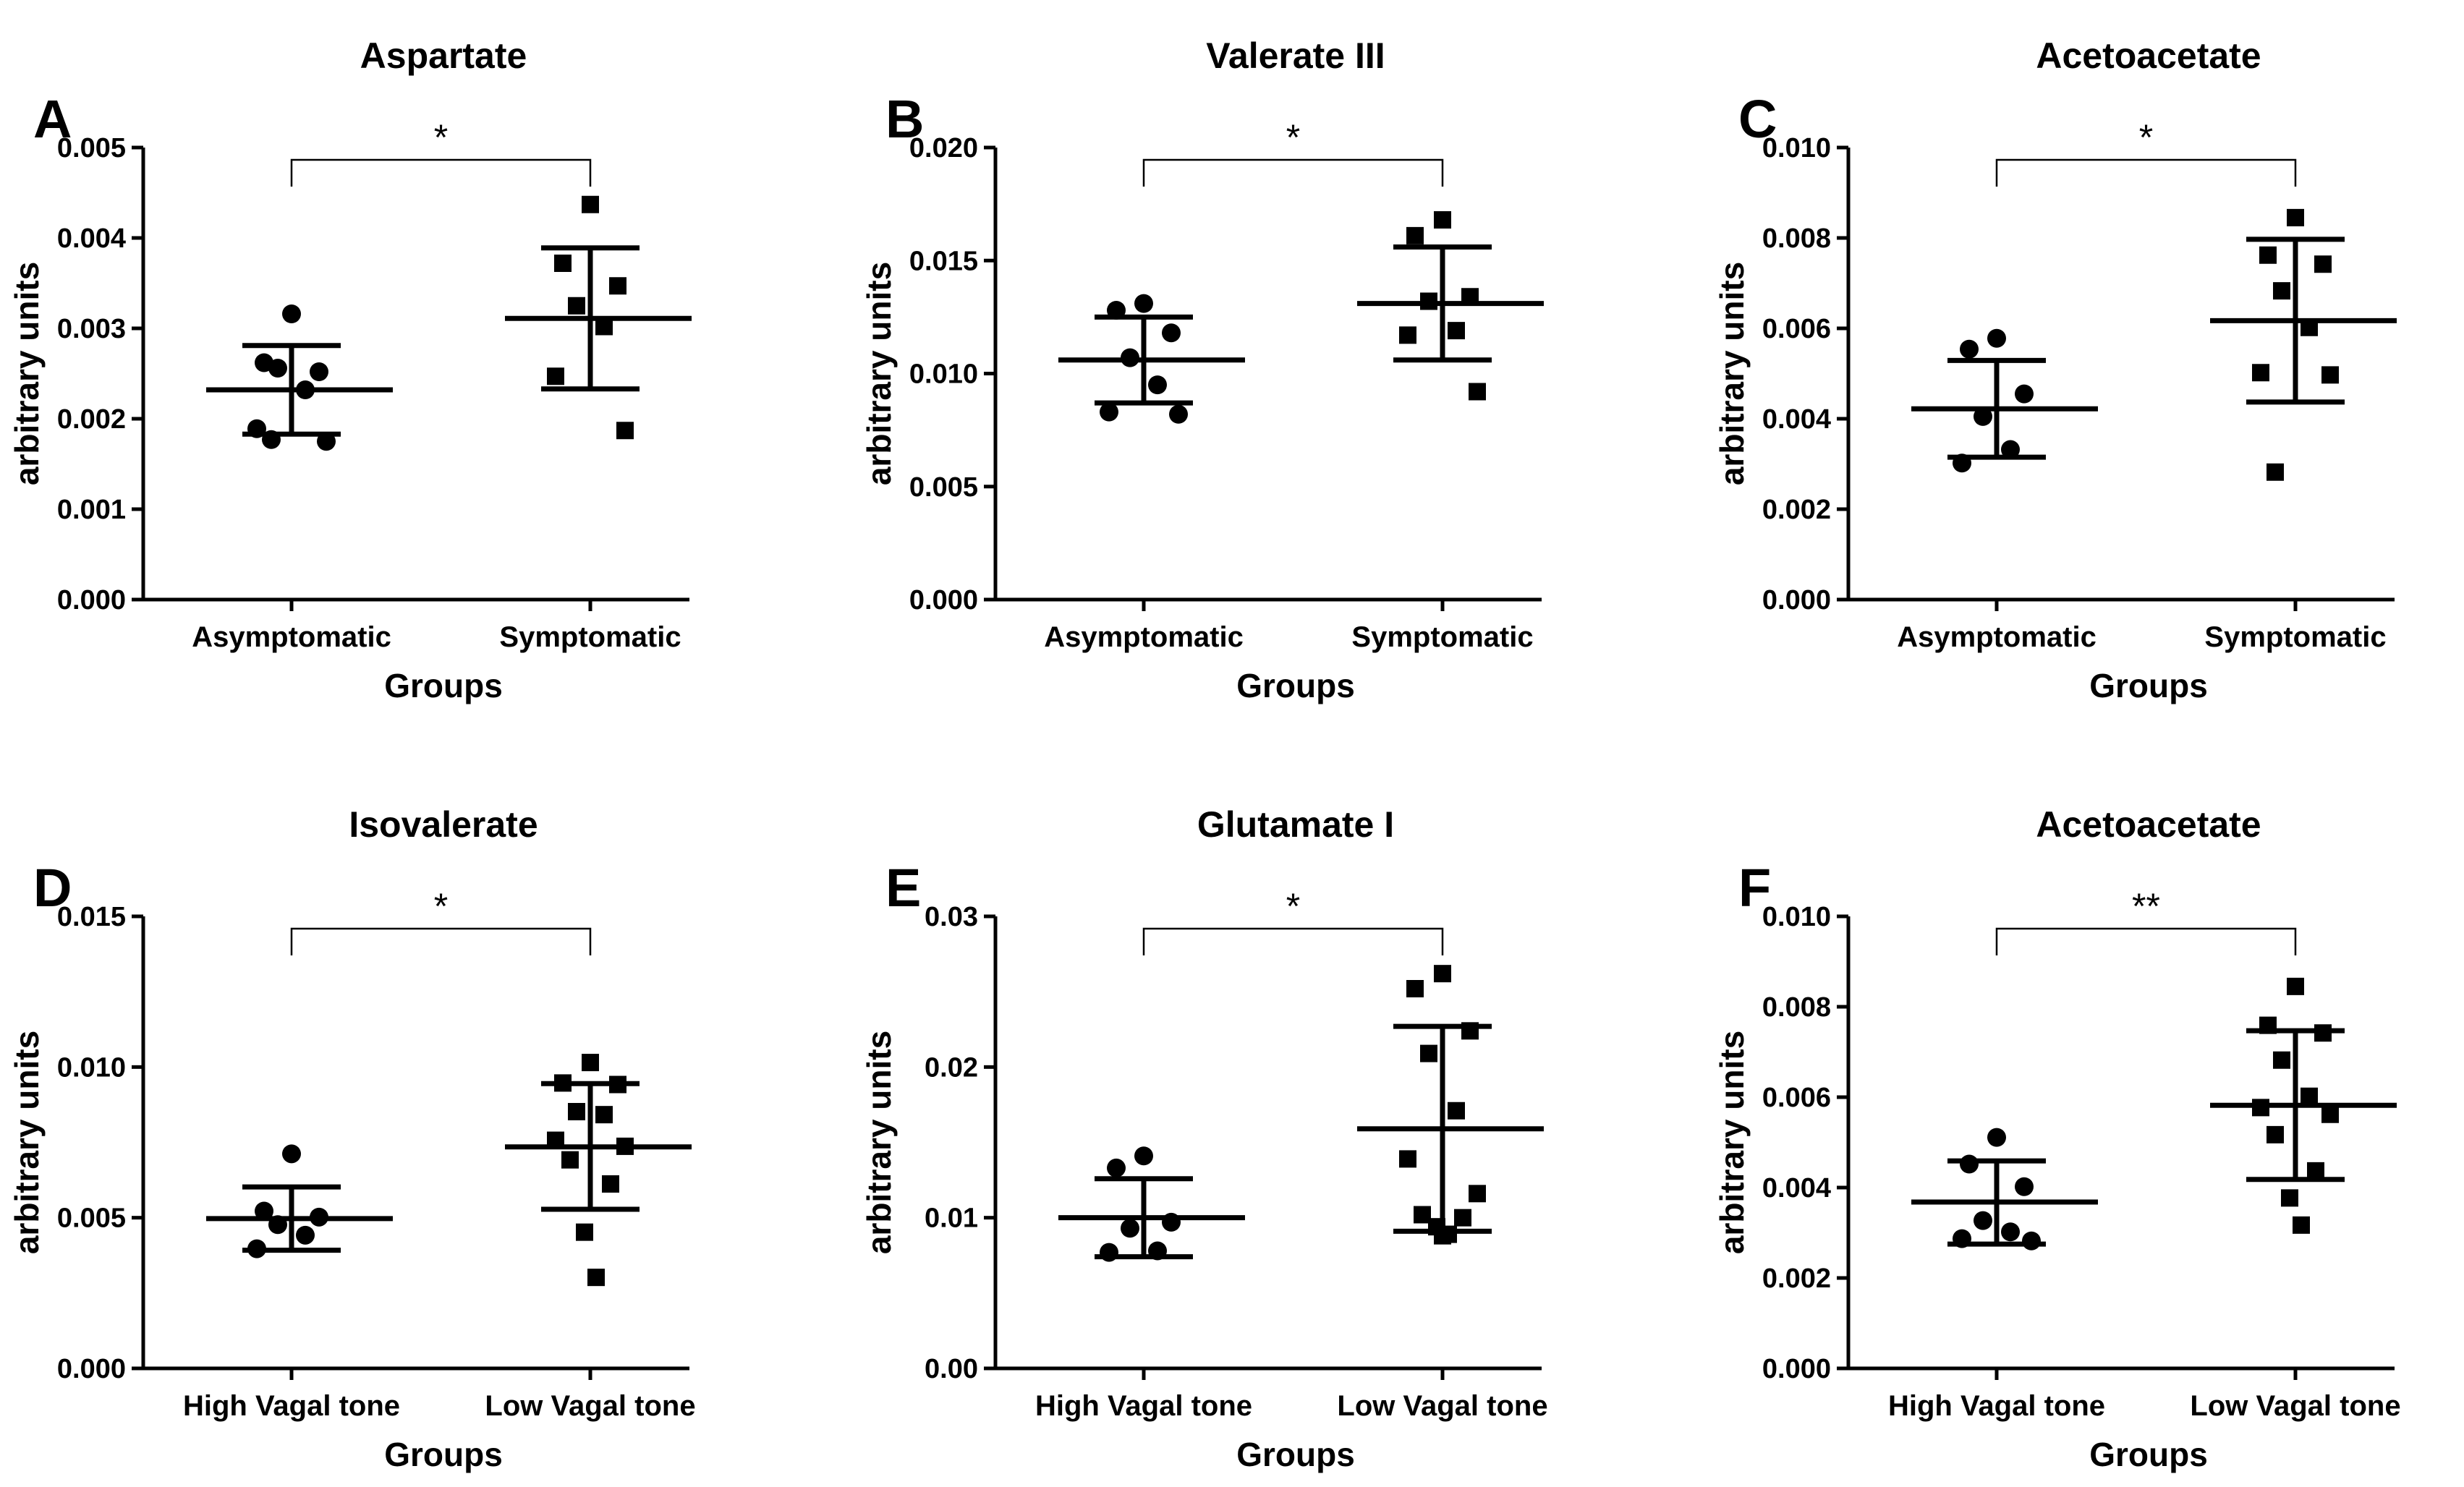 Image resolution: width=2464 pixels, height=1487 pixels. I want to click on panel-f-ytick-label: 0.002, so click(1796, 1279).